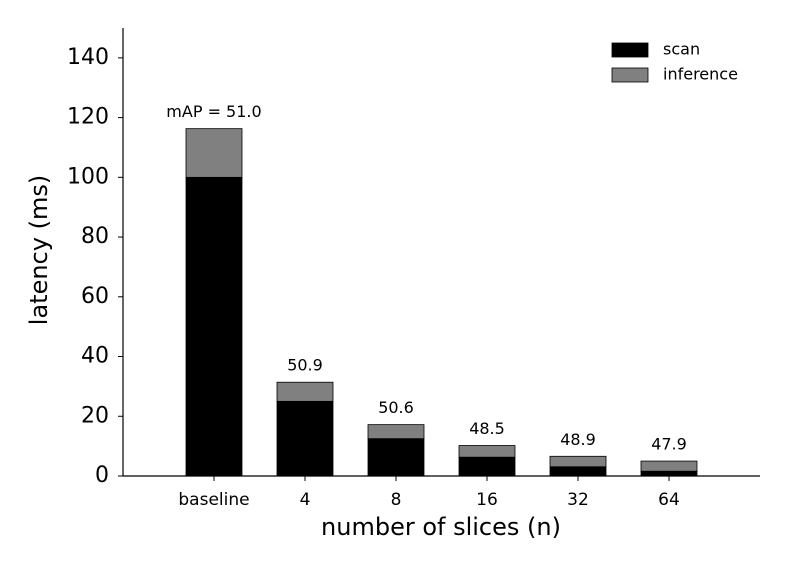 The height and width of the screenshot is (574, 789). I want to click on x-tick-label: 16, so click(487, 500).